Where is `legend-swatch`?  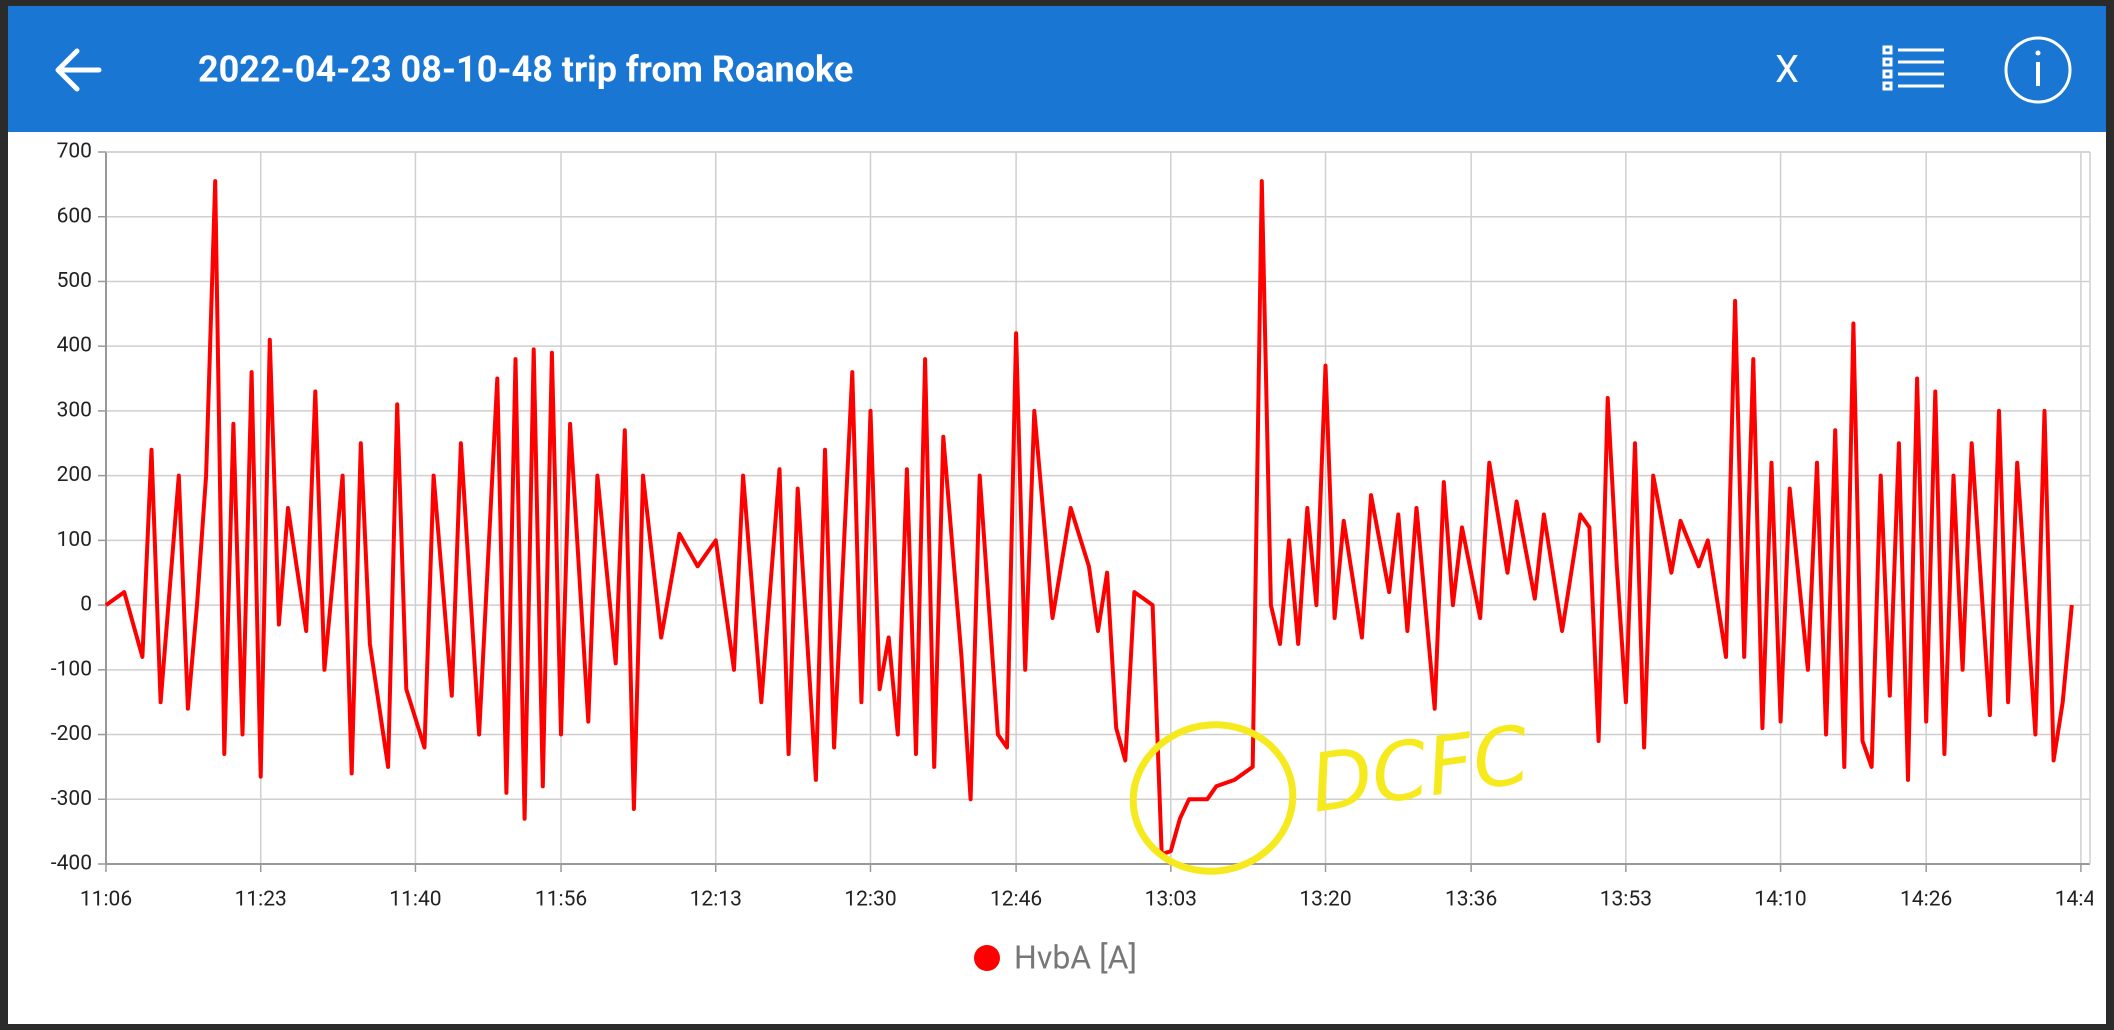
legend-swatch is located at coordinates (987, 958).